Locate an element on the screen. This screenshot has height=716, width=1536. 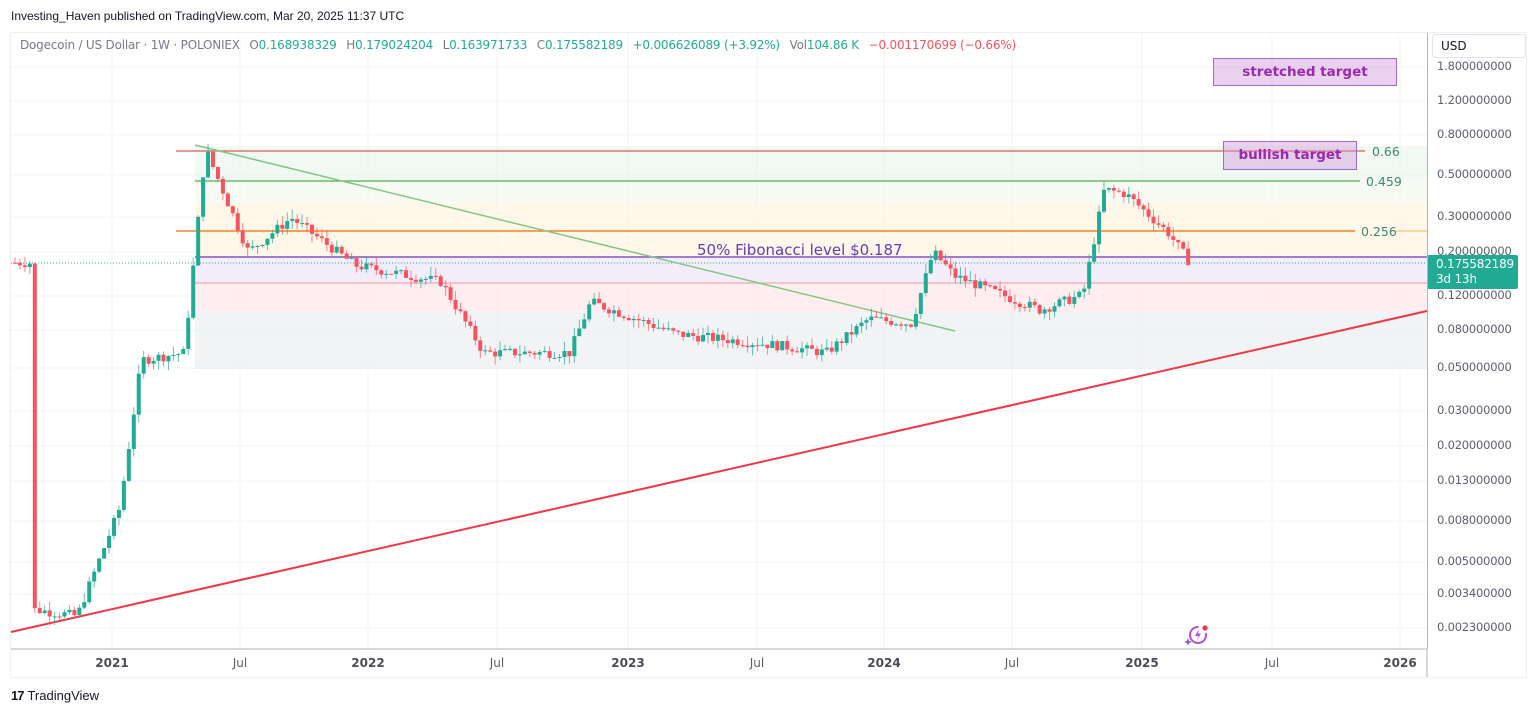
volume-change-value: −0.001170699 (−0.66%) is located at coordinates (942, 45).